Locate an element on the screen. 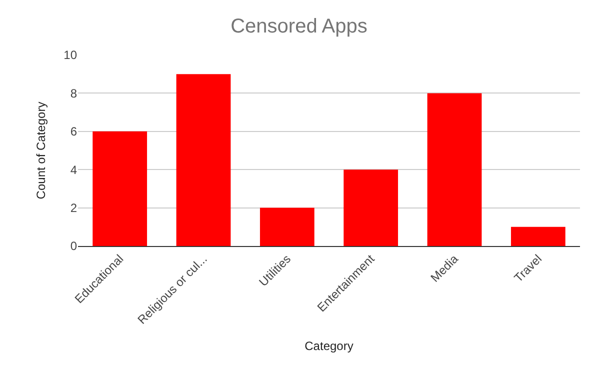  y-tick-label: 0 is located at coordinates (74, 246).